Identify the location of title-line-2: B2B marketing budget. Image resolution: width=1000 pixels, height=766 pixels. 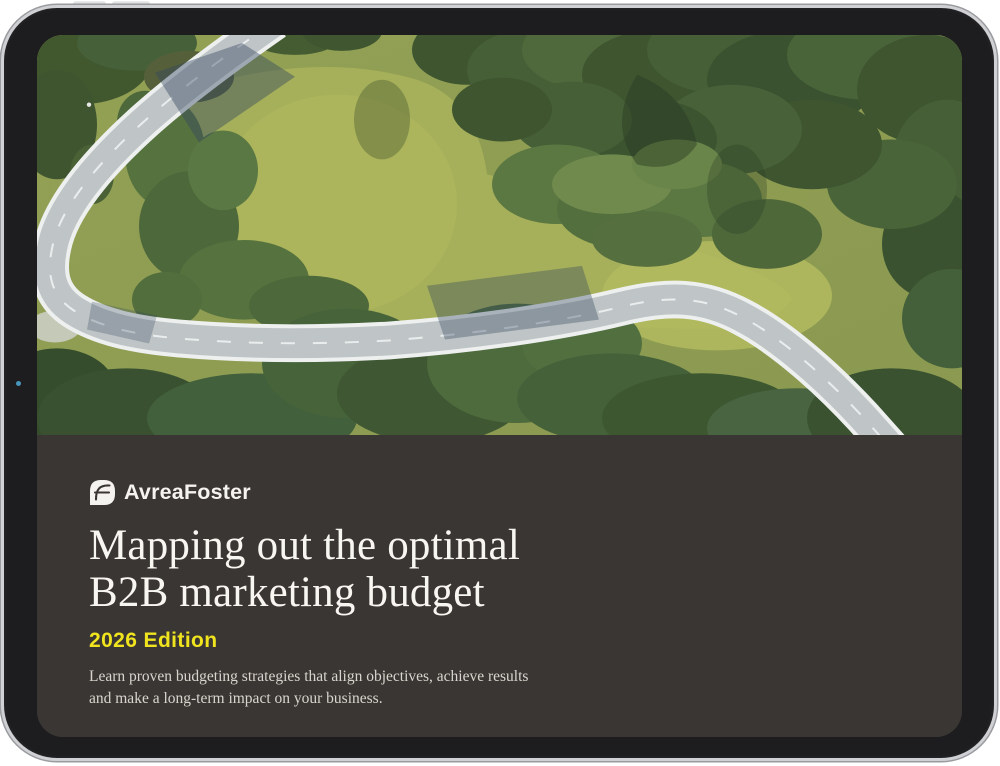
(287, 592).